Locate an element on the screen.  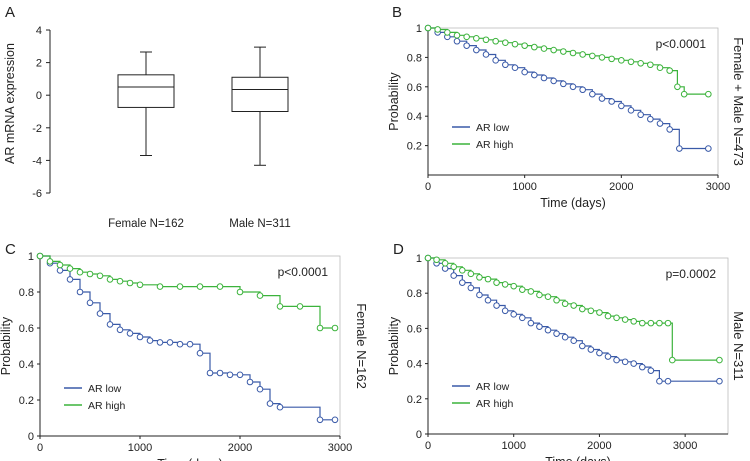
legend-label-high: AR high is located at coordinates (107, 406).